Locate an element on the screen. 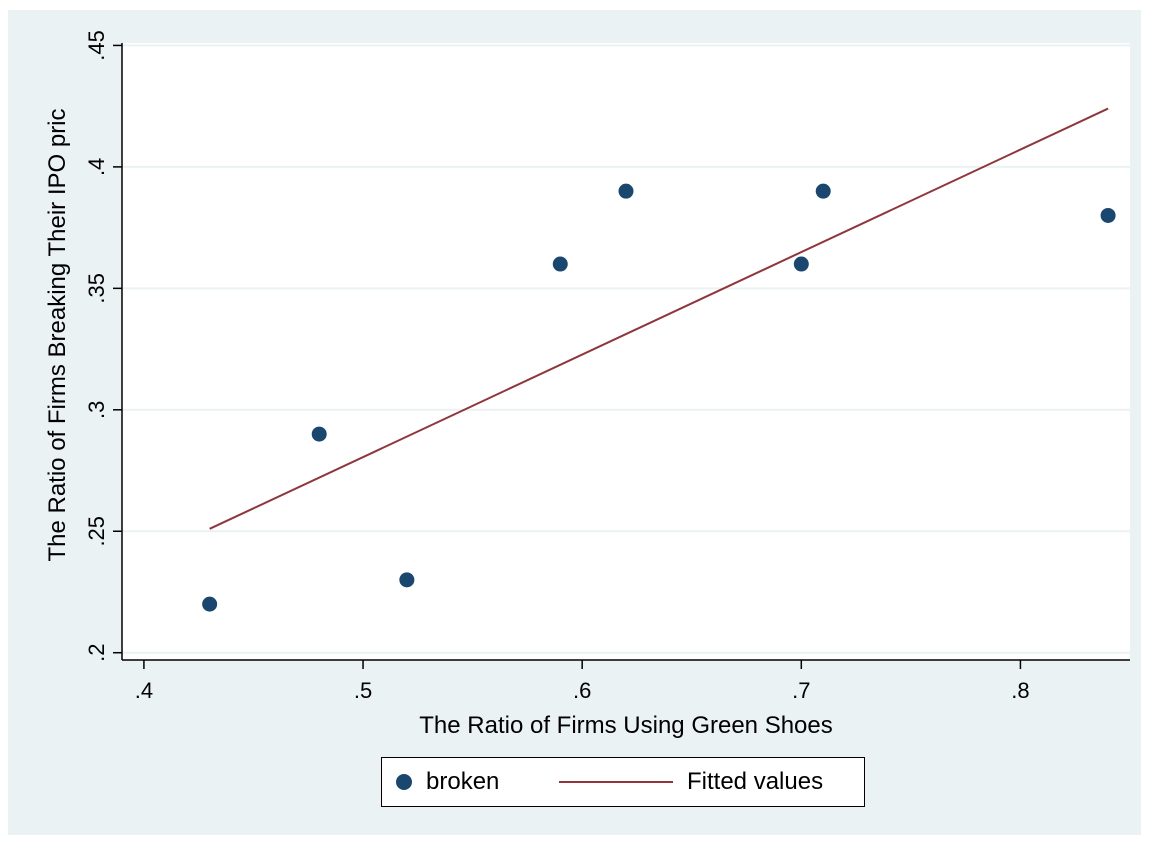  y-tick-label: .25 is located at coordinates (96, 531).